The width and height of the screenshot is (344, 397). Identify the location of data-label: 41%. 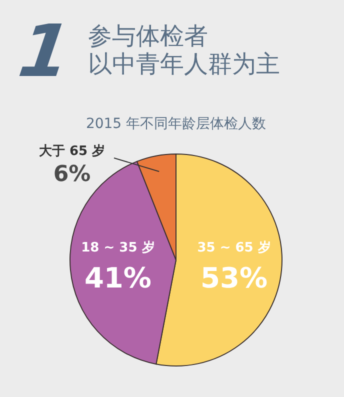
(118, 277).